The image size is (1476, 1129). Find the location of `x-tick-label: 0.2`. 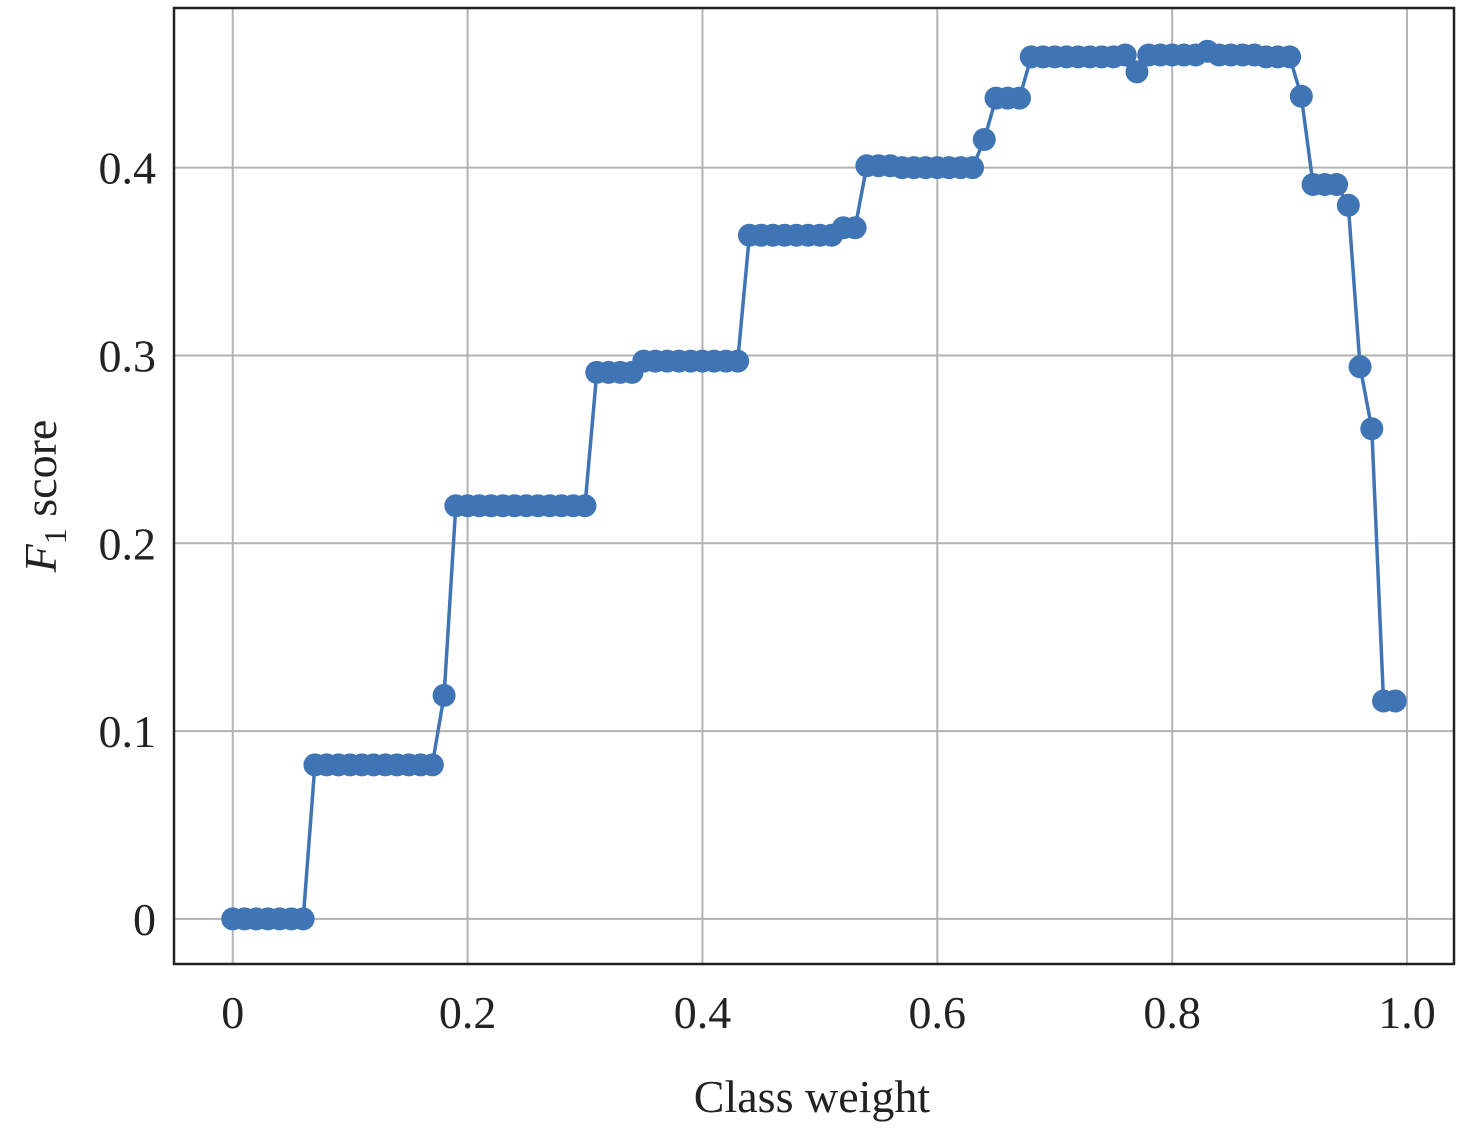

x-tick-label: 0.2 is located at coordinates (468, 1012).